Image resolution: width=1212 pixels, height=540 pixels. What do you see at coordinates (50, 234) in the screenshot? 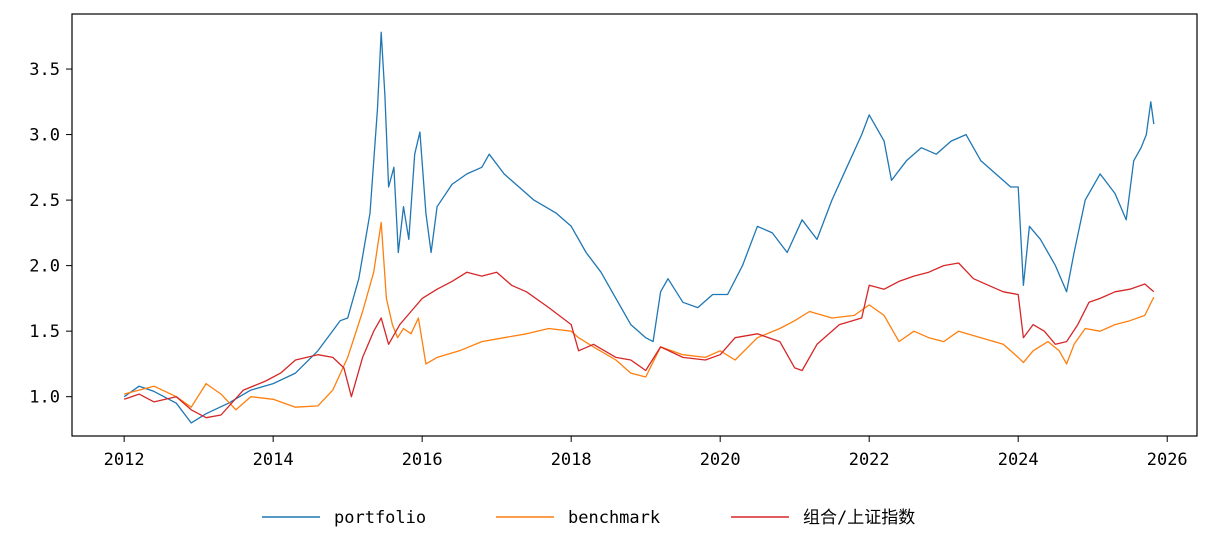
I see `y-axis: 1.0 1.5 2.0 2.5 3.0 3.5` at bounding box center [50, 234].